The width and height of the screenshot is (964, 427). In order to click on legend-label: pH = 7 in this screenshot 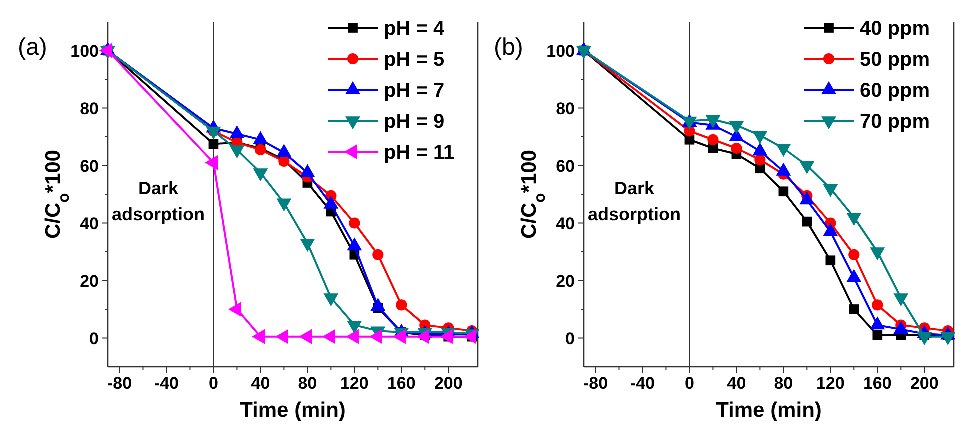, I will do `click(414, 91)`.